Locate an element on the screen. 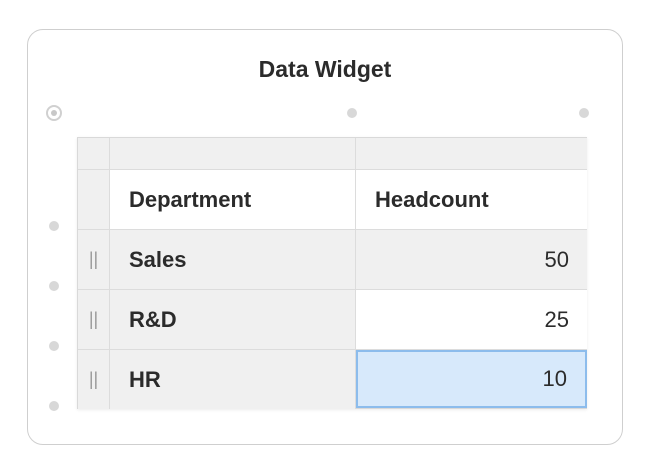 The height and width of the screenshot is (472, 648). table-cell-department: HR is located at coordinates (233, 379).